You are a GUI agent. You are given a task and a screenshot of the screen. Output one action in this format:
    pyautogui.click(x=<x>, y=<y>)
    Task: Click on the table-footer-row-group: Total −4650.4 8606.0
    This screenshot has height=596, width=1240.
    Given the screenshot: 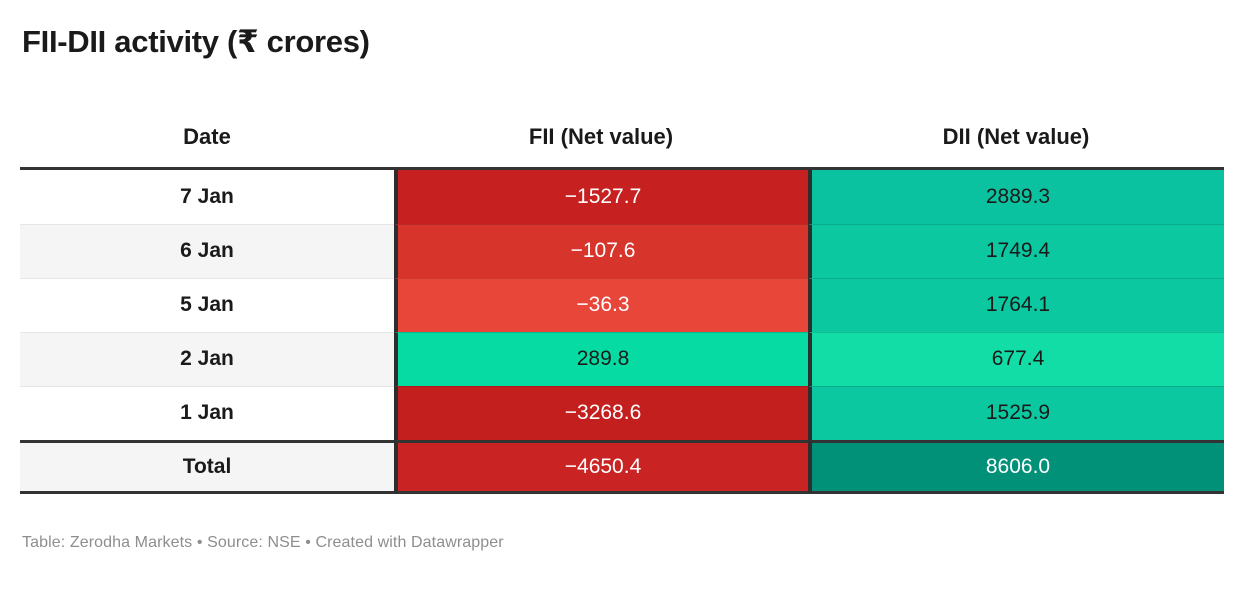 What is the action you would take?
    pyautogui.click(x=622, y=466)
    